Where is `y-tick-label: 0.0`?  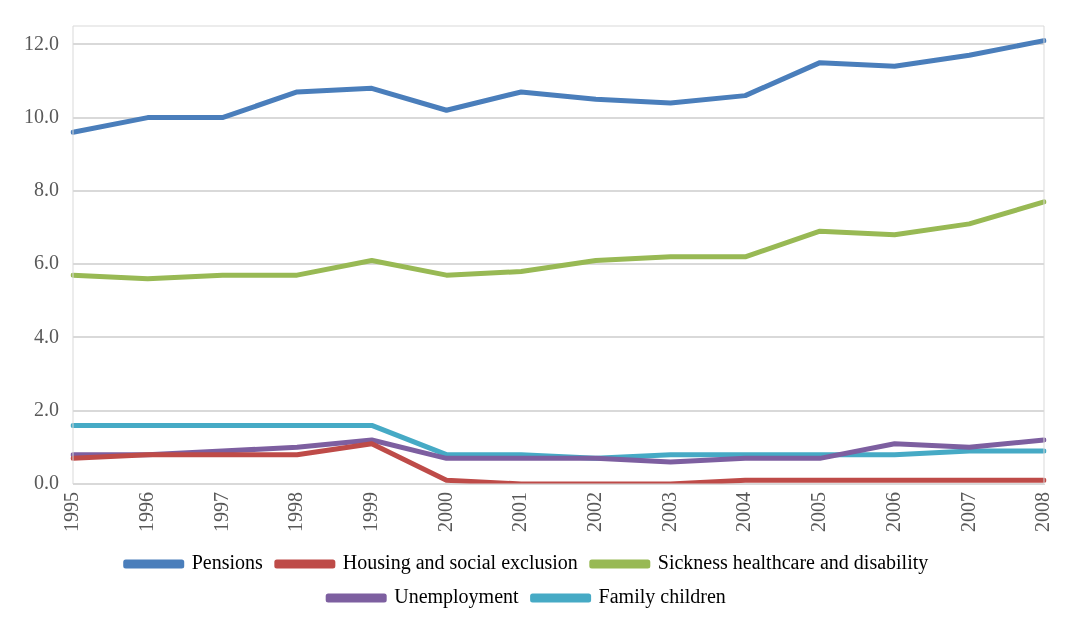 y-tick-label: 0.0 is located at coordinates (46, 482).